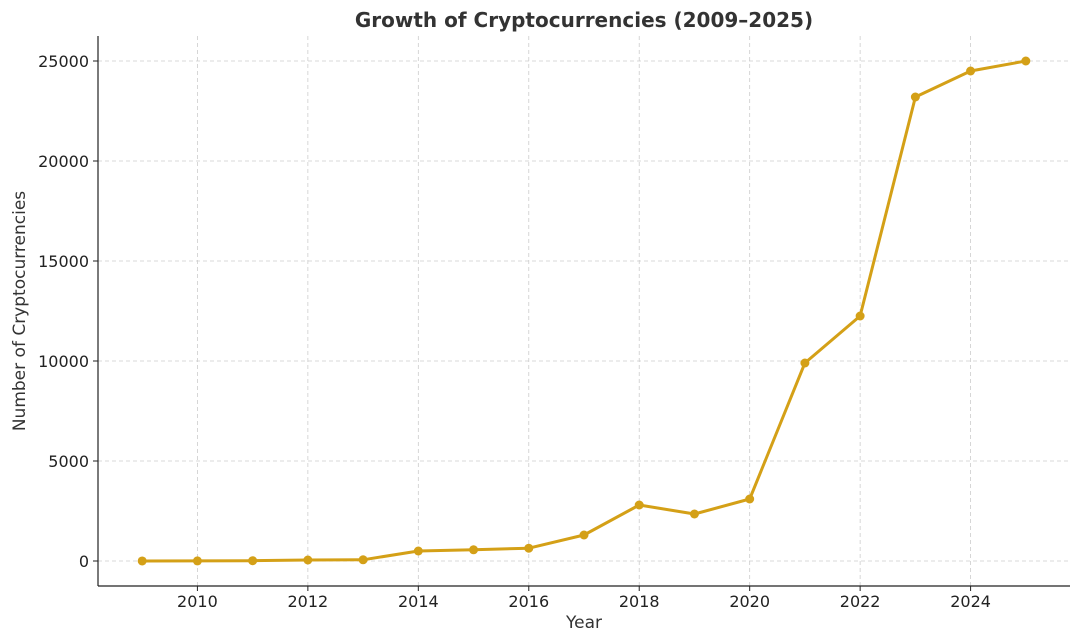 This screenshot has width=1078, height=644. Describe the element at coordinates (584, 20) in the screenshot. I see `chart-title: Growth of Cryptocurrencies (2009–2025)` at that location.